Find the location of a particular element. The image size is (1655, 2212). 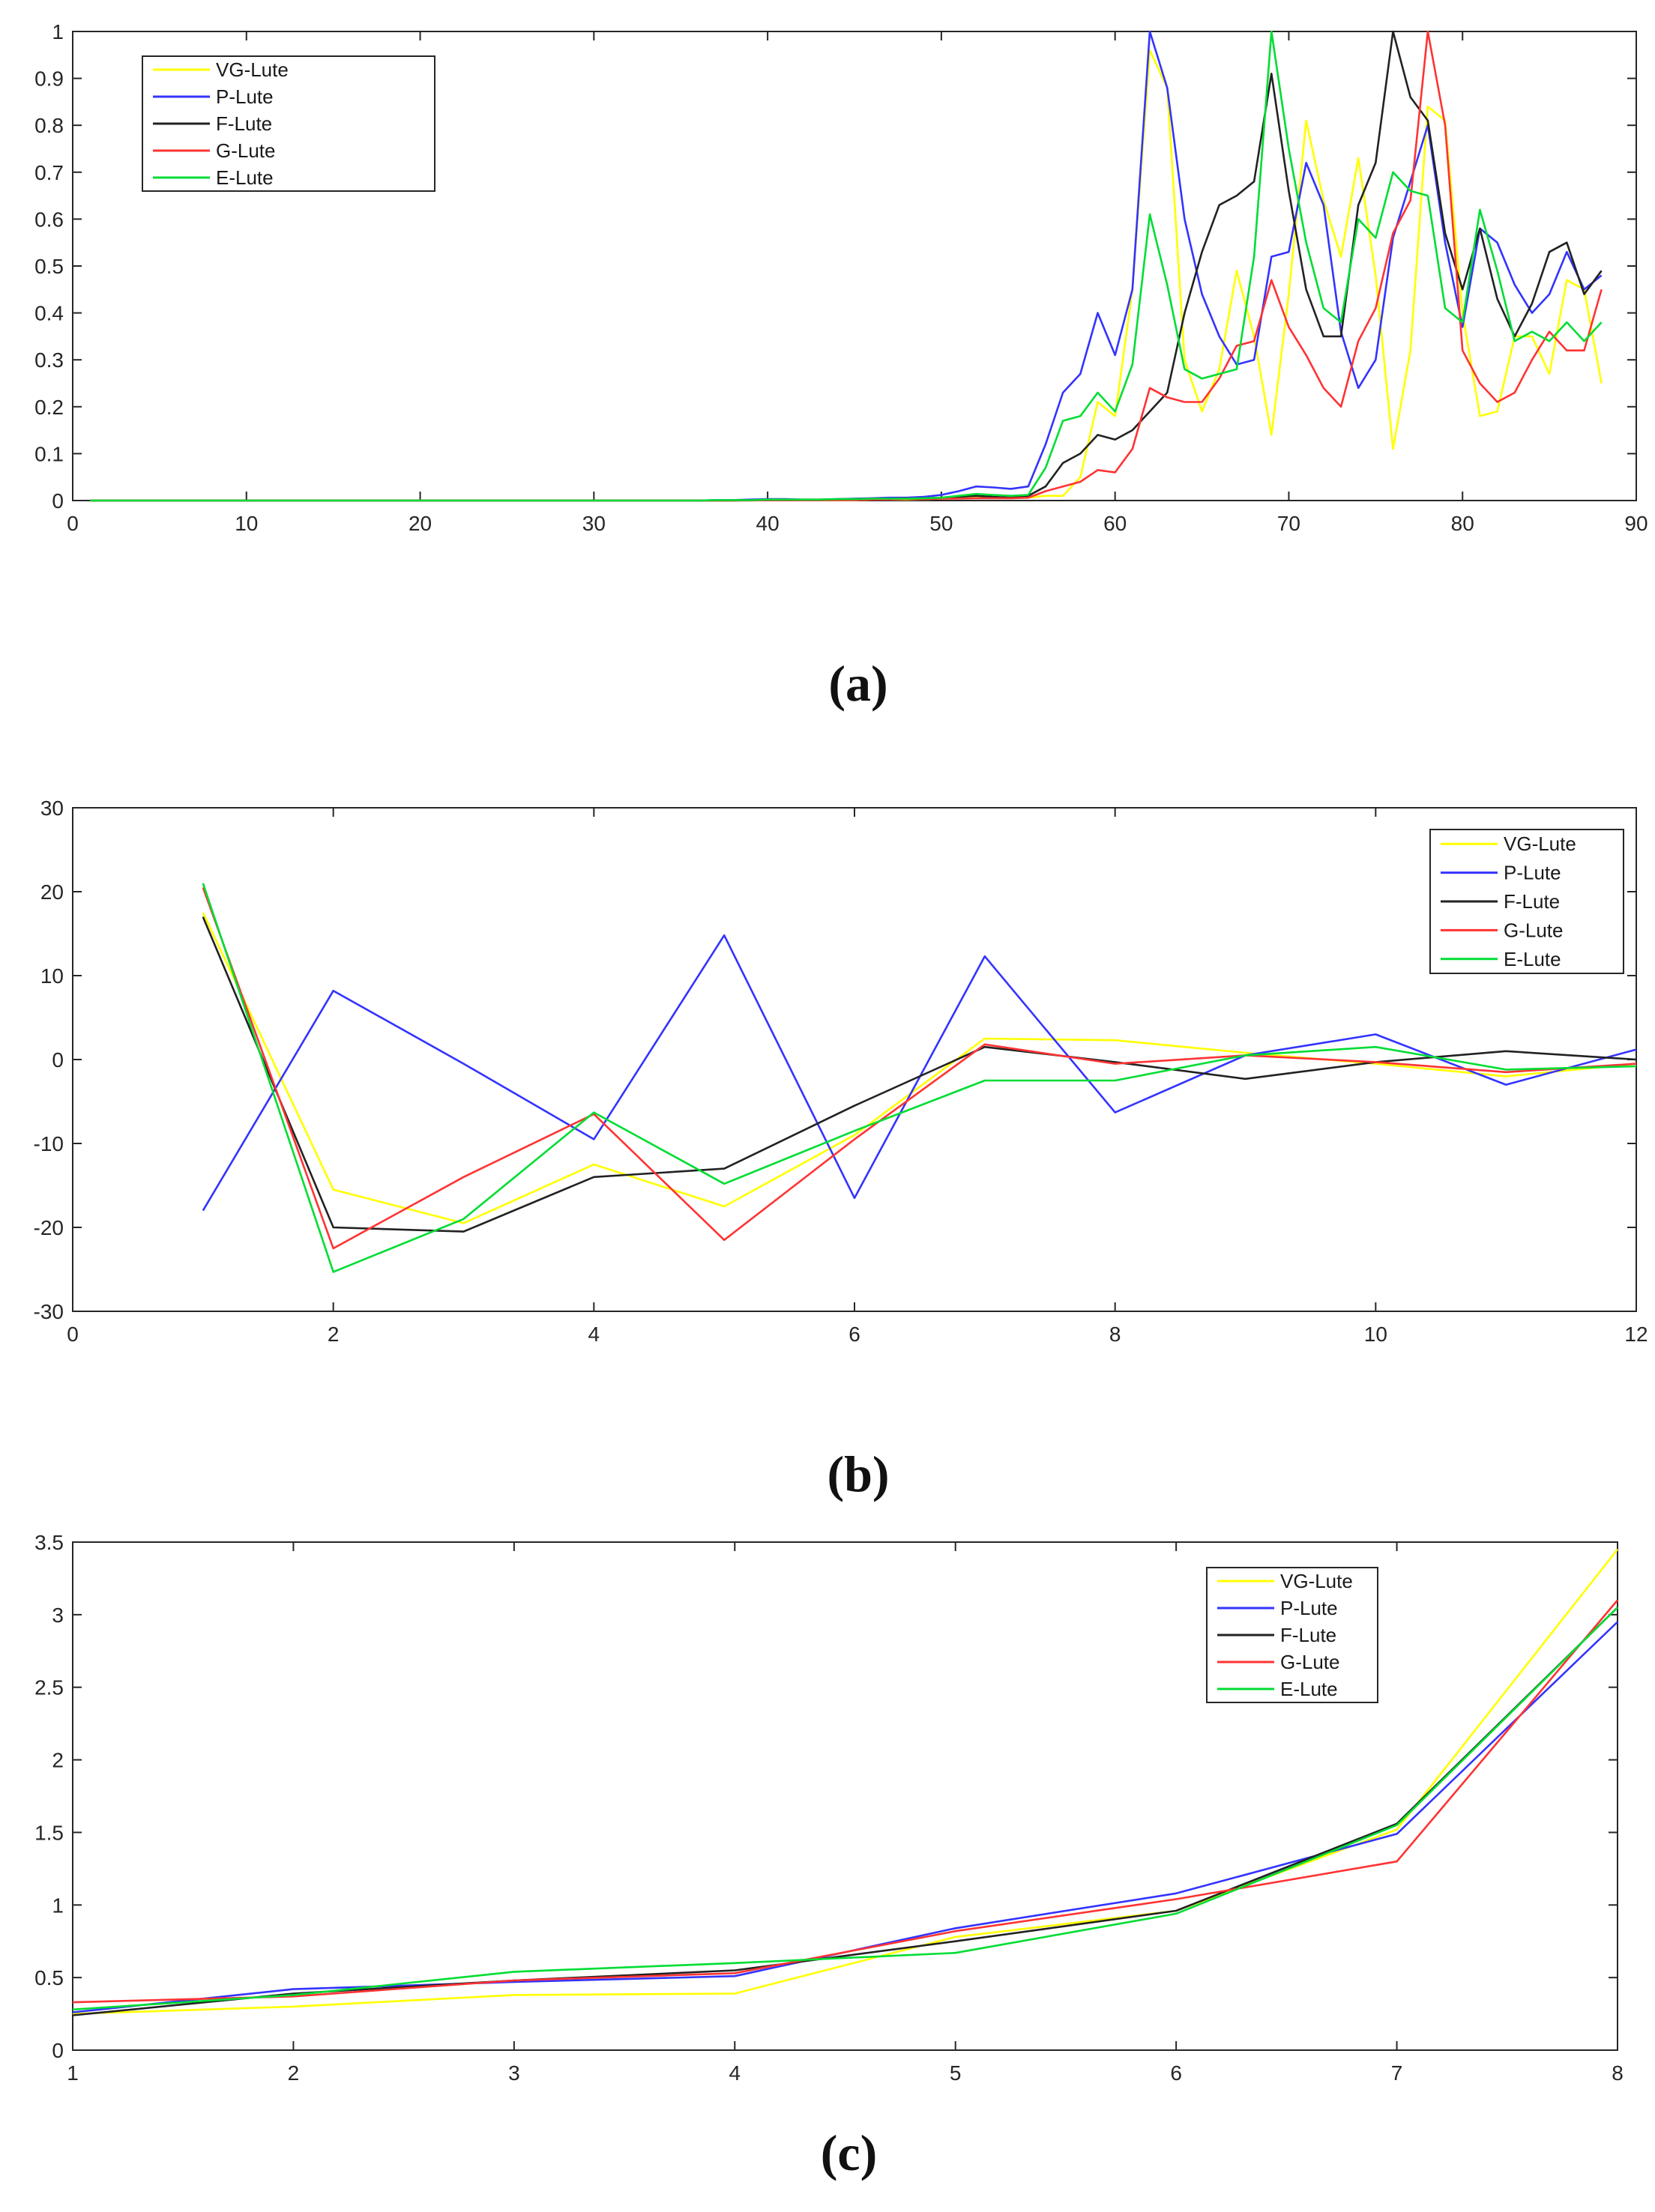

y-tick-label: -30 is located at coordinates (49, 1312).